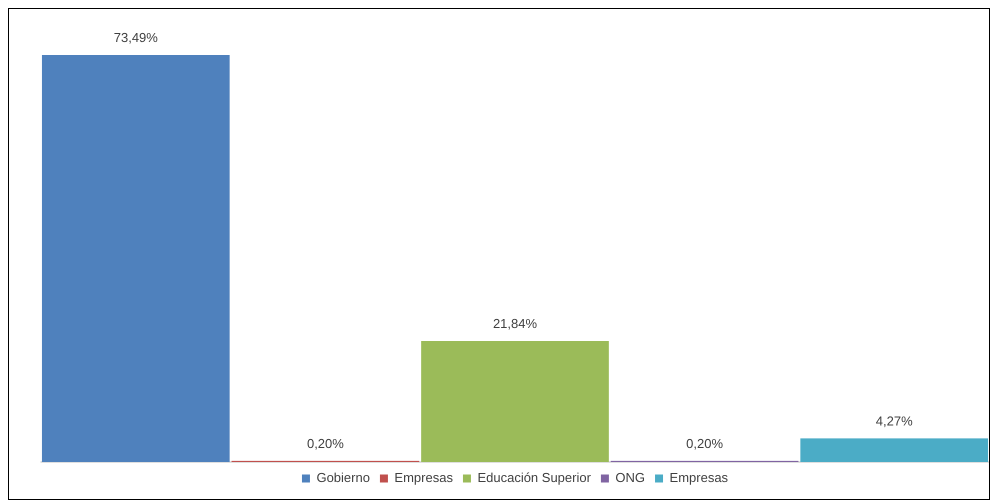  Describe the element at coordinates (895, 420) in the screenshot. I see `data-label: 4,27%` at that location.